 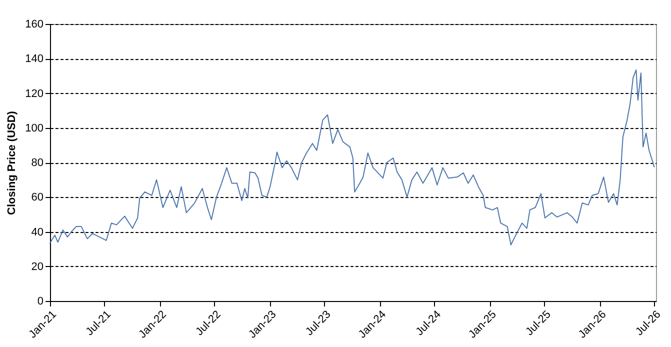 I want to click on y-tick-label: 100, so click(x=34, y=128).